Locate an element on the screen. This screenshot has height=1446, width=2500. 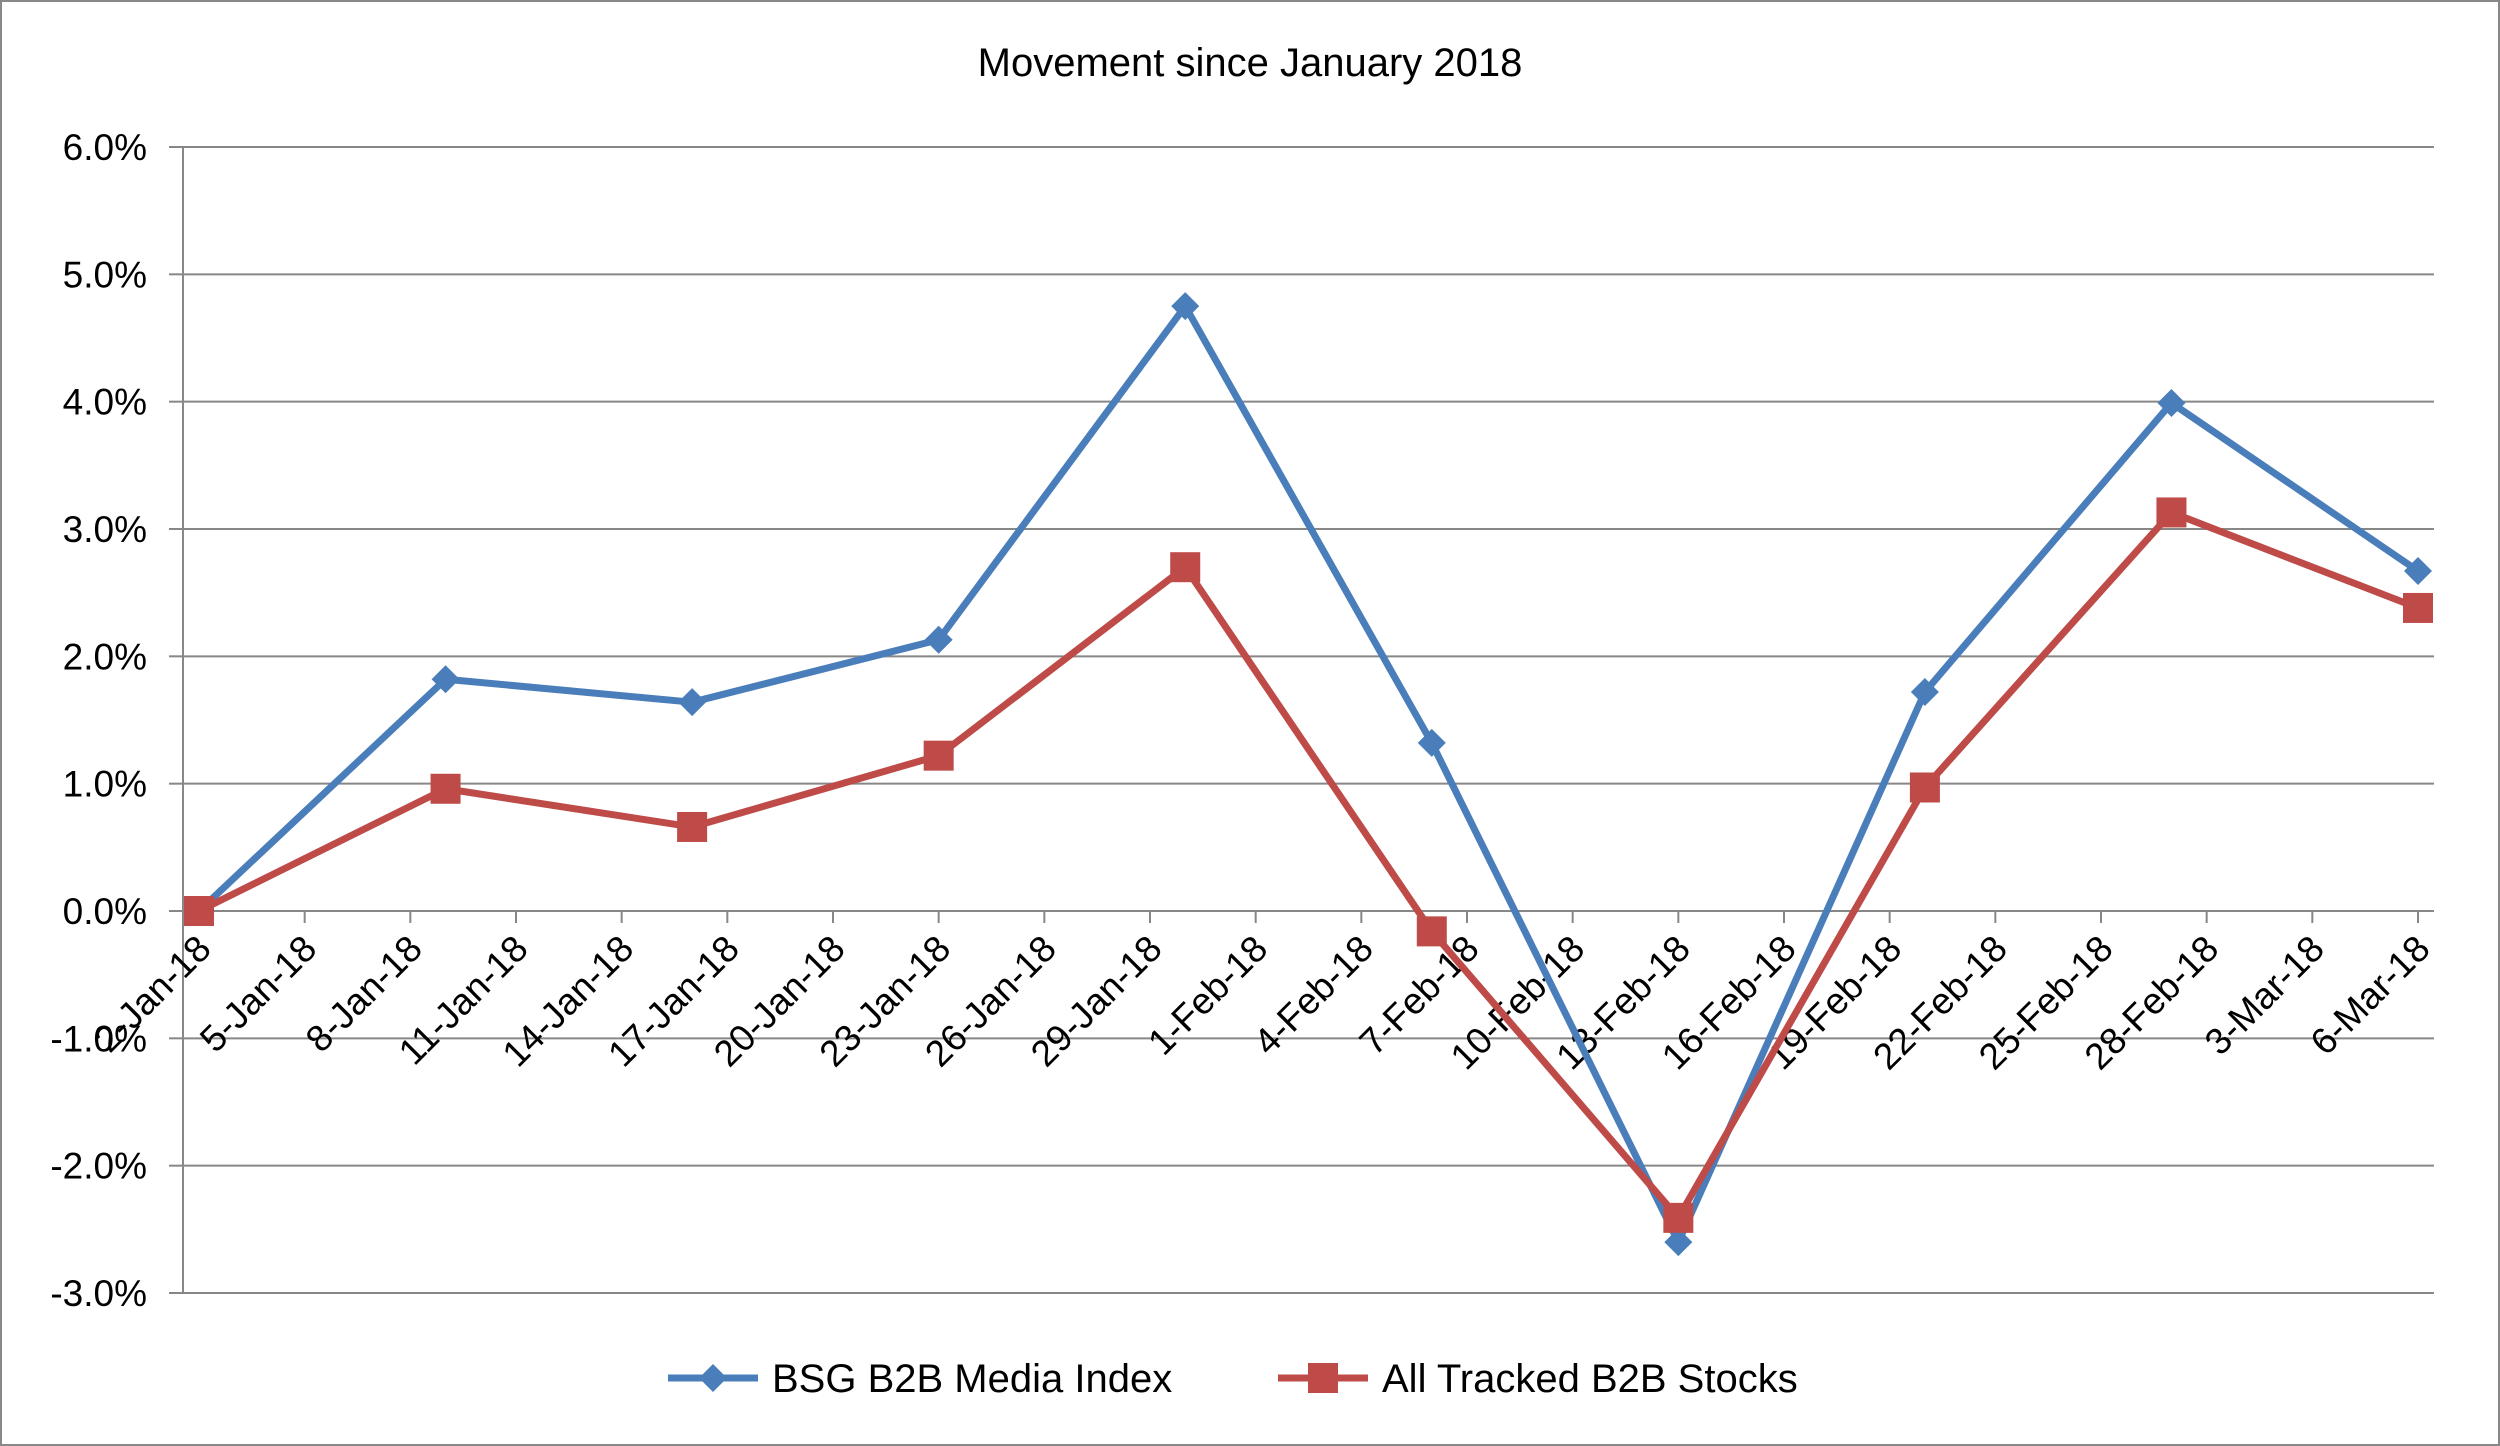
legend-label: All Tracked B2B Stocks is located at coordinates (1590, 1379).